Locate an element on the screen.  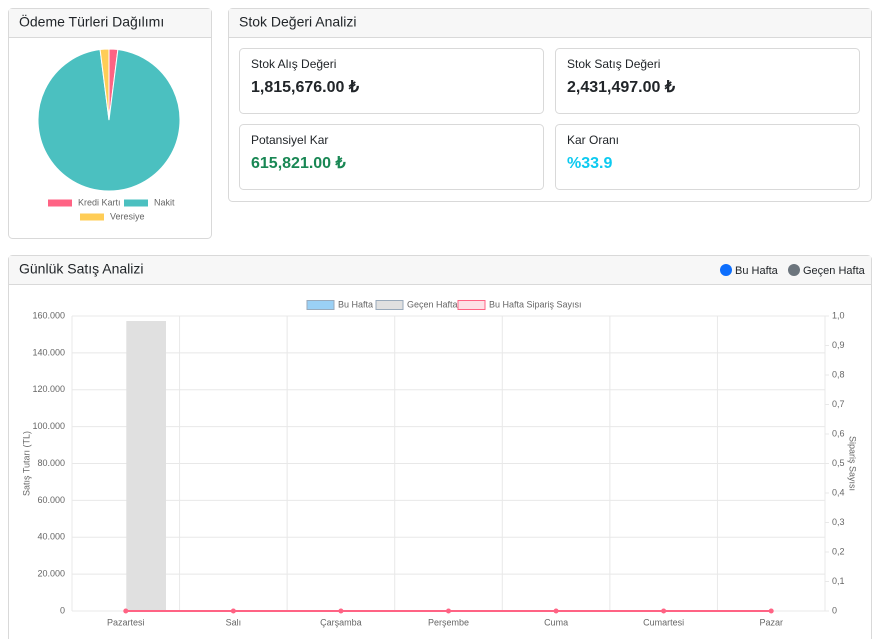
stat-label: Stok Satış Değeri is located at coordinates (613, 64).